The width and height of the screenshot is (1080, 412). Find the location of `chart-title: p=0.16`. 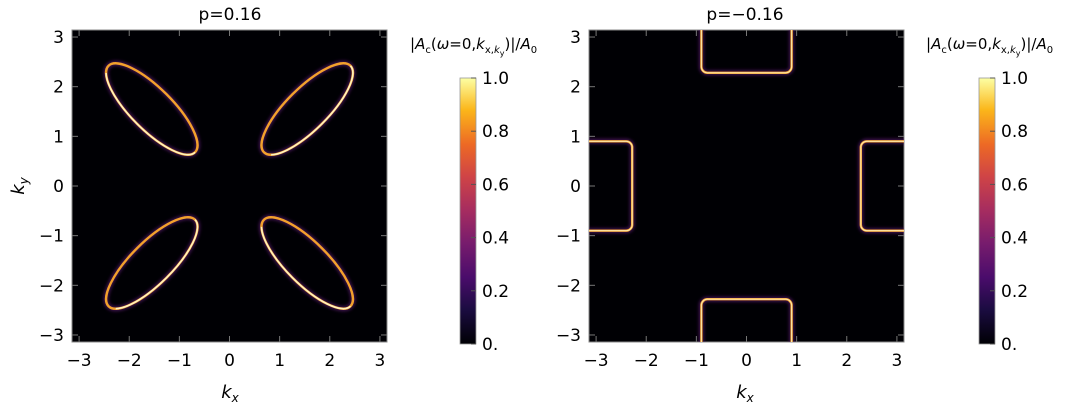

chart-title: p=0.16 is located at coordinates (230, 15).